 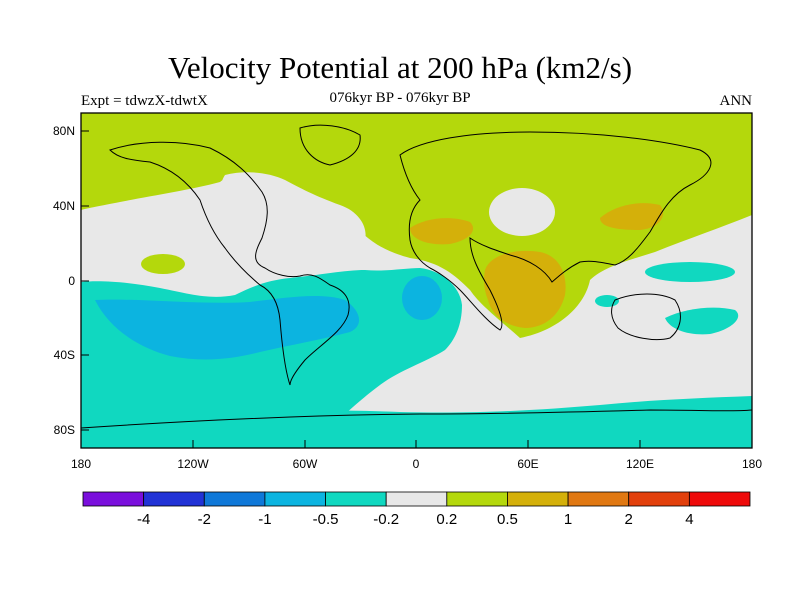 I want to click on colorbar-label: -0.2, so click(x=386, y=519).